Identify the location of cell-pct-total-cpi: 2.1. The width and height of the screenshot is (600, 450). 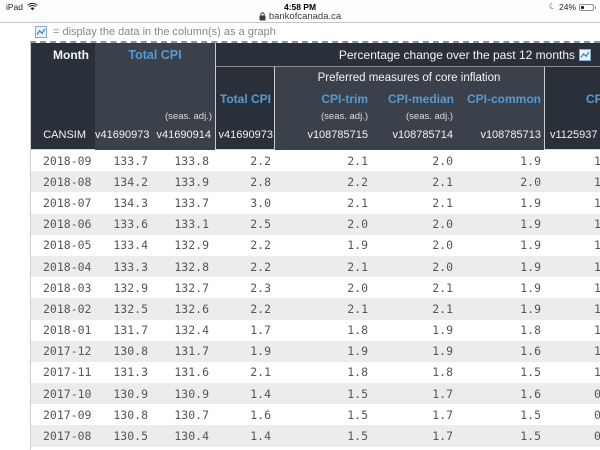
(260, 372).